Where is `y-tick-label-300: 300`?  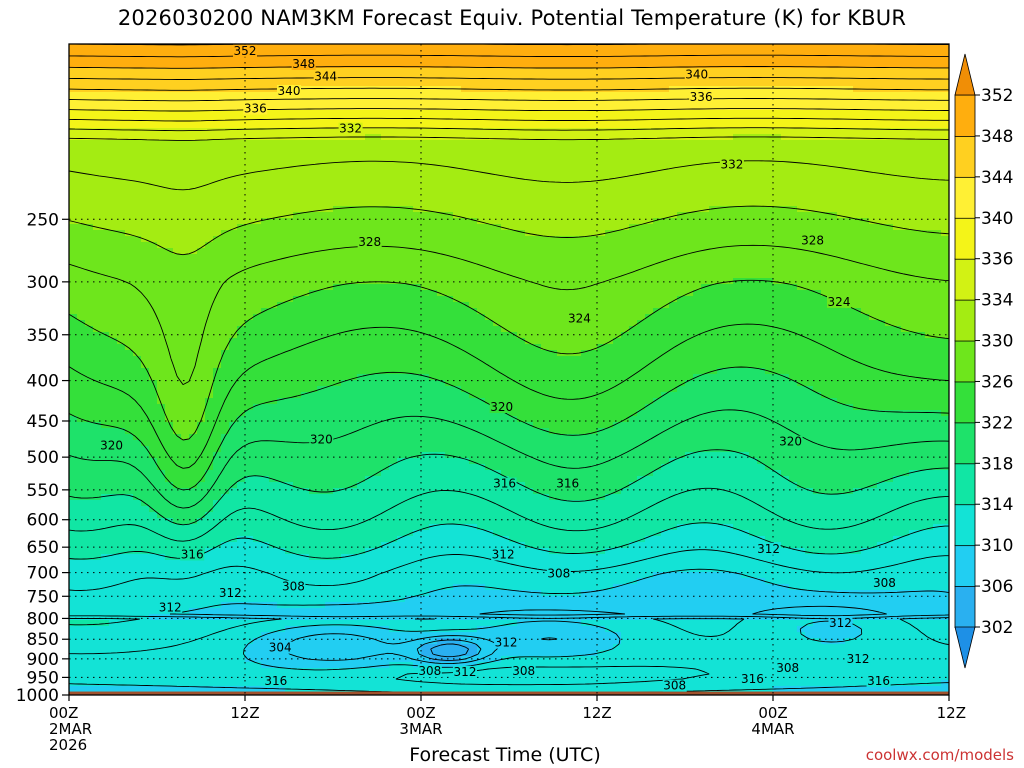 y-tick-label-300: 300 is located at coordinates (43, 283).